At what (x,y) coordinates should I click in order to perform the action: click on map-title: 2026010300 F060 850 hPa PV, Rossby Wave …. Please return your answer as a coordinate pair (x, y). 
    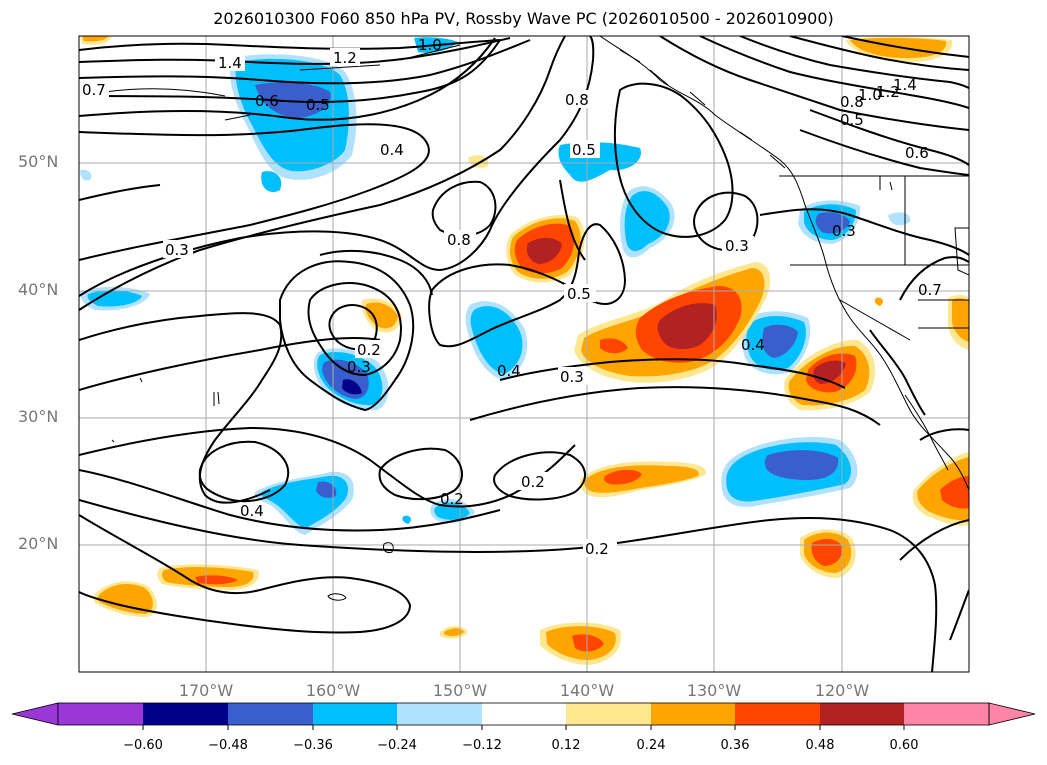
    Looking at the image, I should click on (523, 18).